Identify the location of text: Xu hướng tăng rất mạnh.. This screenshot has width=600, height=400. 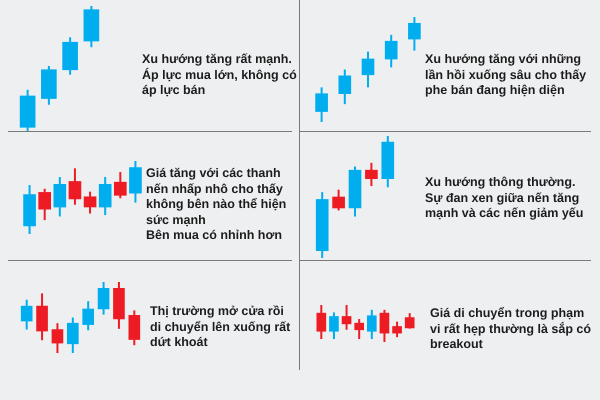
(217, 60).